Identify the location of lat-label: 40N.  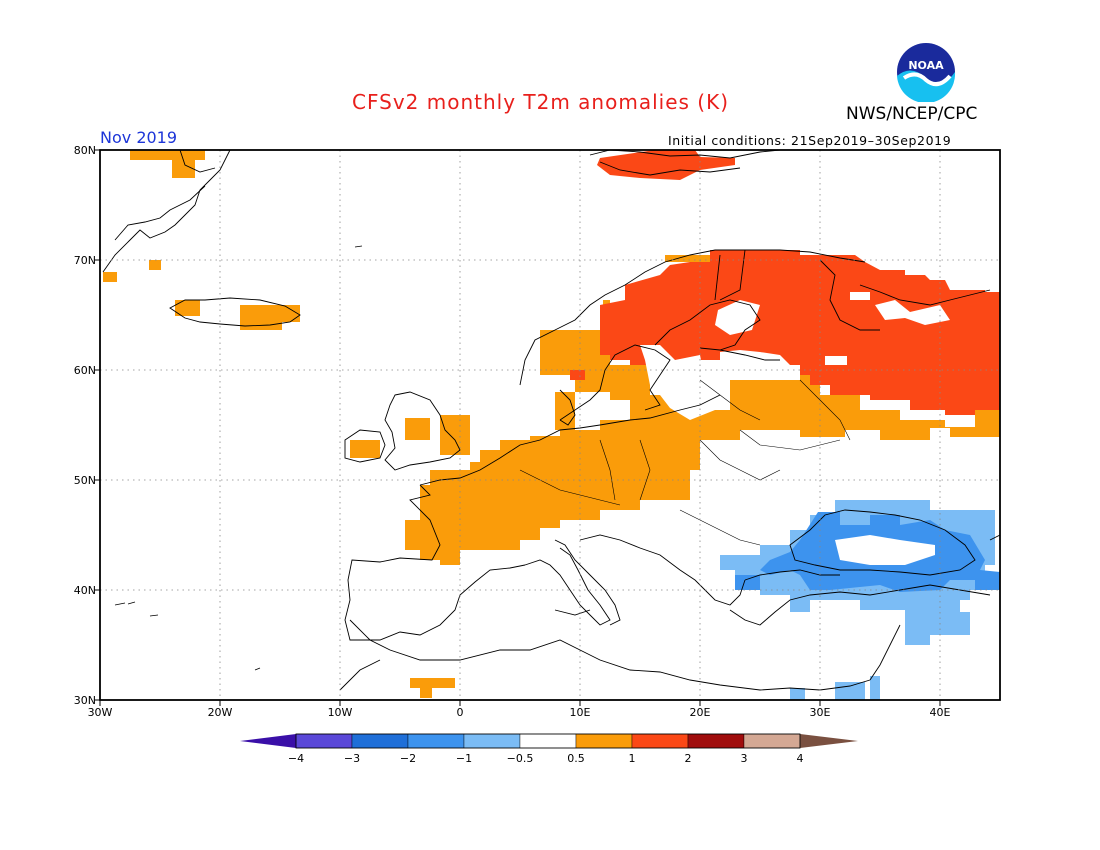
(85, 590).